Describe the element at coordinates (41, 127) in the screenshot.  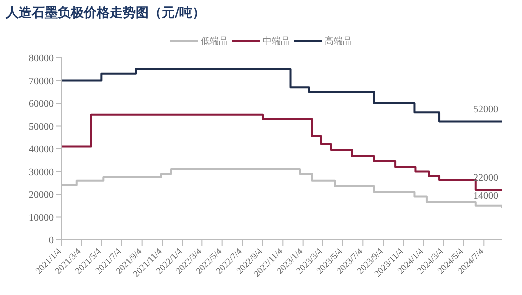
I see `y-tick-label: 50000` at that location.